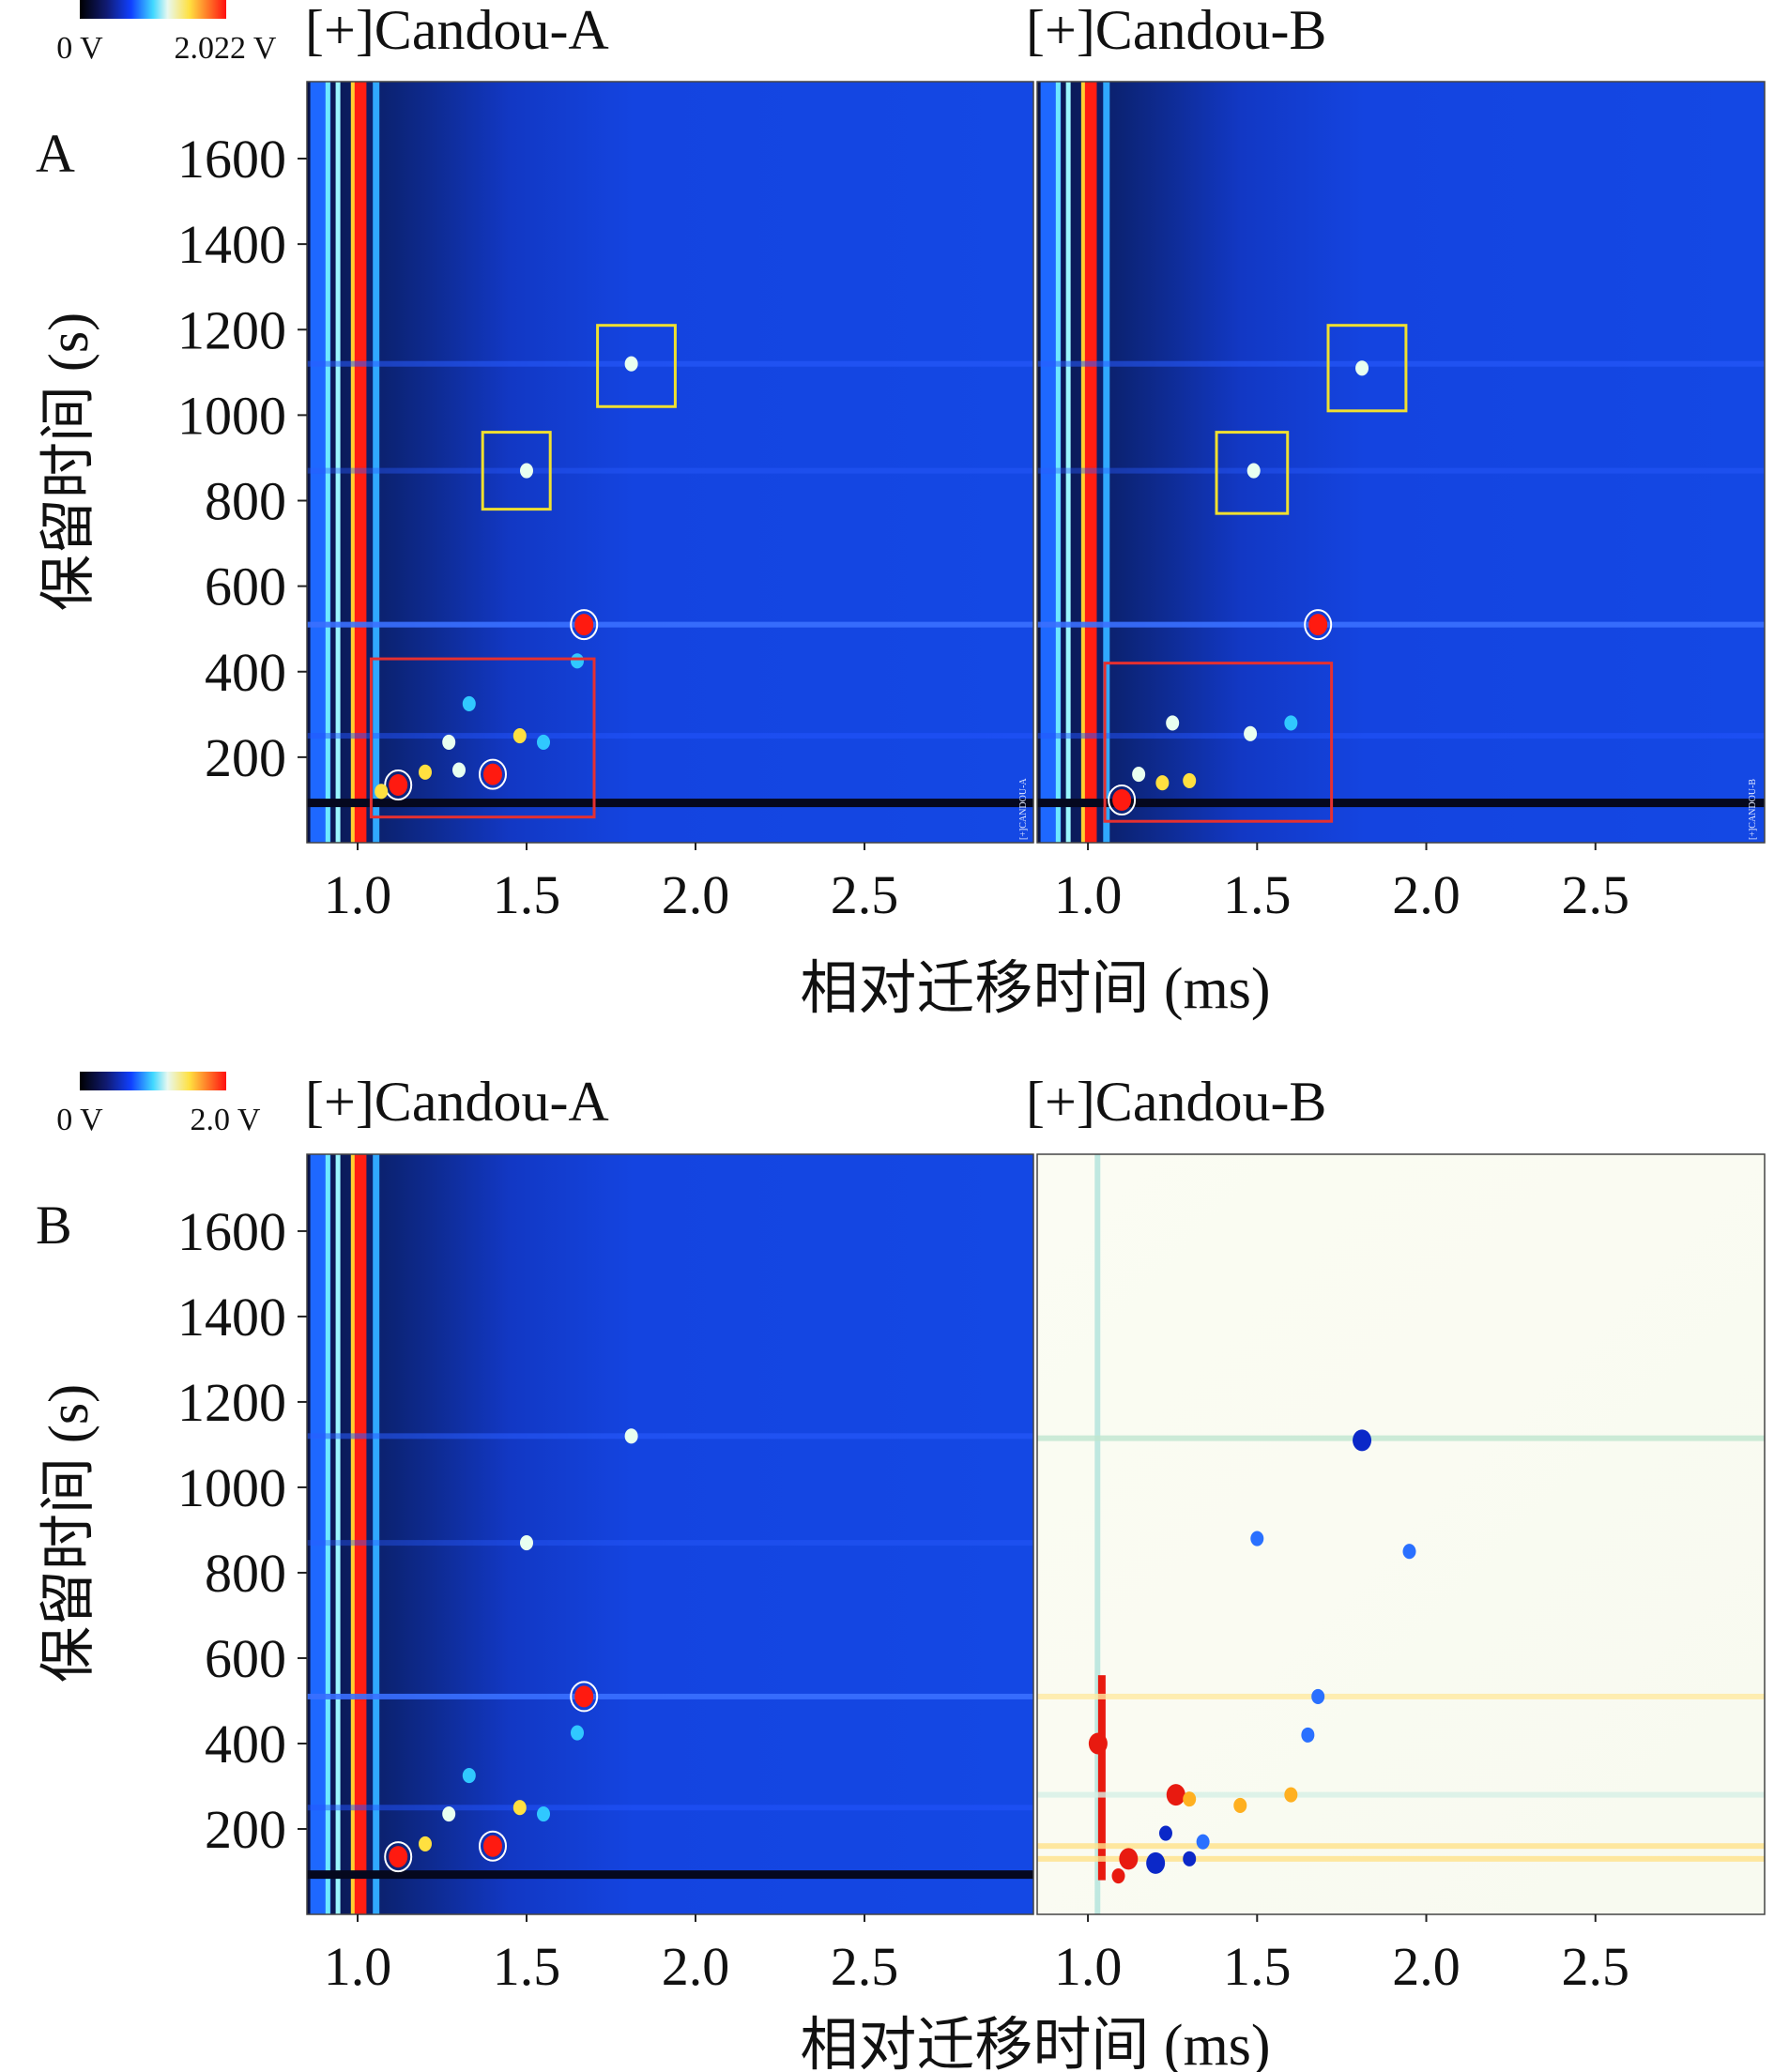  What do you see at coordinates (1426, 1967) in the screenshot?
I see `x-tick-label: 2.0` at bounding box center [1426, 1967].